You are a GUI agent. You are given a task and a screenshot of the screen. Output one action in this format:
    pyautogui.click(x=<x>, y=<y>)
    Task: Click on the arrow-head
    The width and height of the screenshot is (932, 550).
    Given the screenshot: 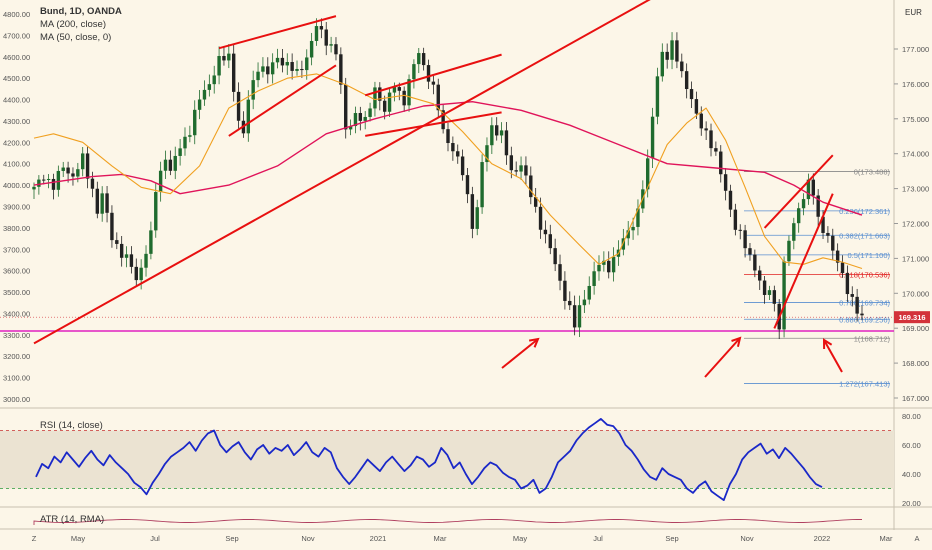 What is the action you would take?
    pyautogui.click(x=534, y=342)
    